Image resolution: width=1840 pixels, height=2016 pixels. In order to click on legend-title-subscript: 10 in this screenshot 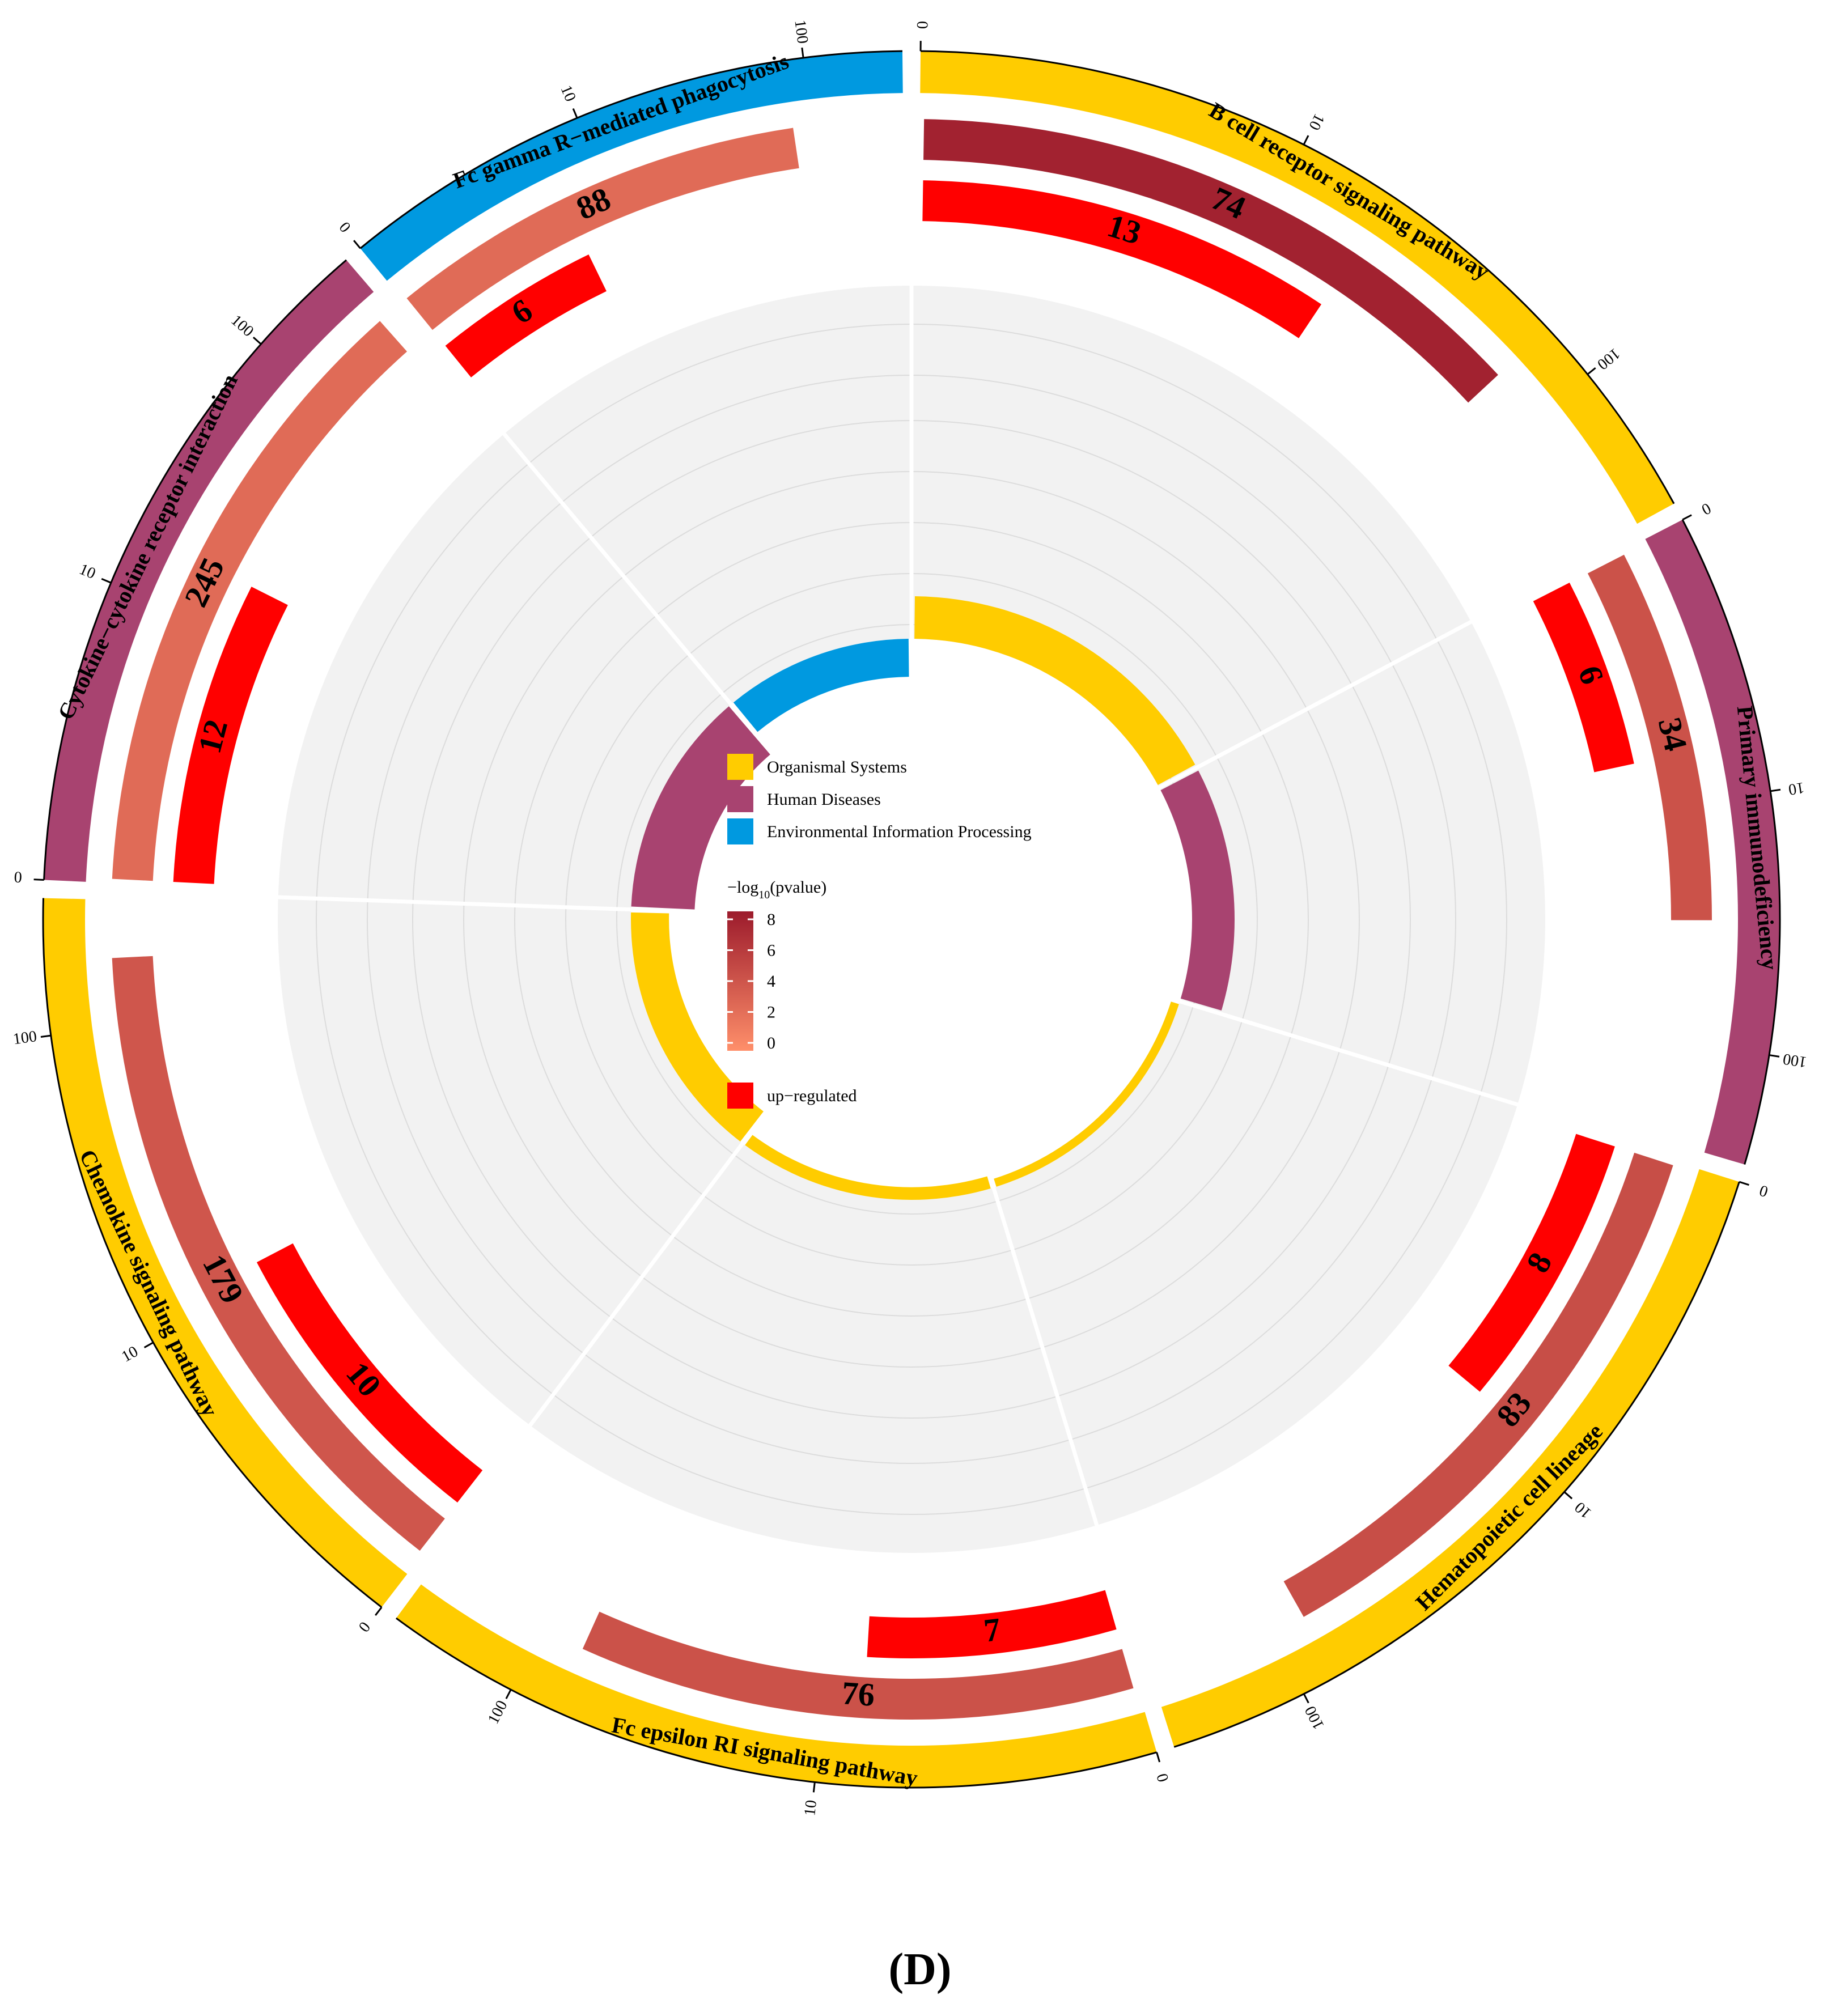, I will do `click(764, 895)`.